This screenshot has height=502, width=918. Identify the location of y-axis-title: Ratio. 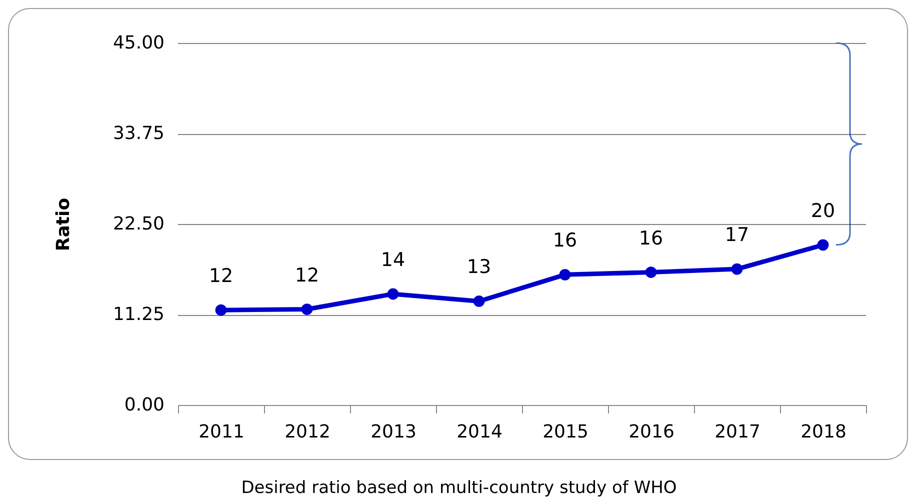
(63, 225).